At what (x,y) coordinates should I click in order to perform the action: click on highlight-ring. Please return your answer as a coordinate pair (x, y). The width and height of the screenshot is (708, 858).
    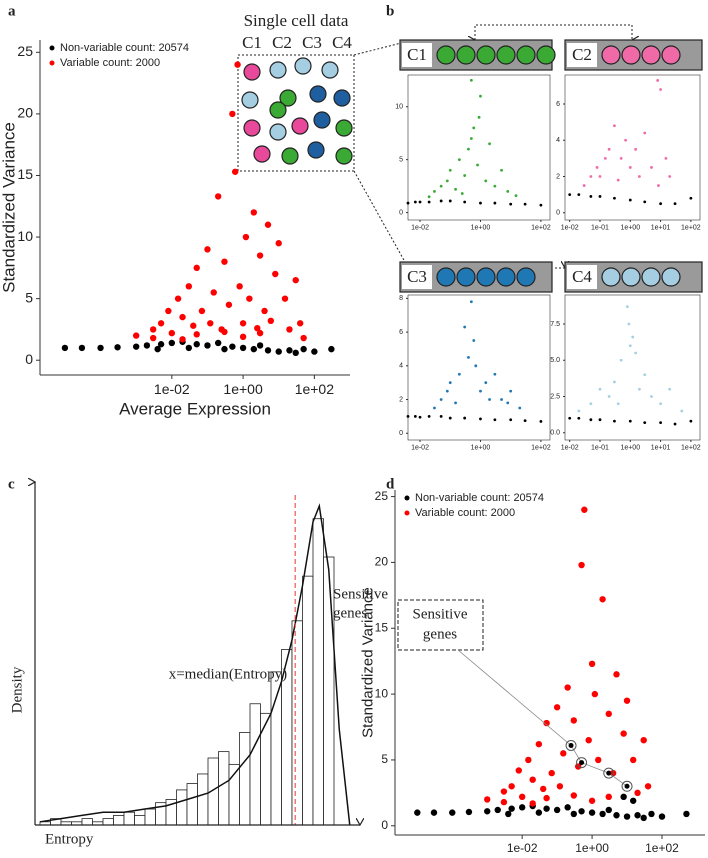
    Looking at the image, I should click on (609, 773).